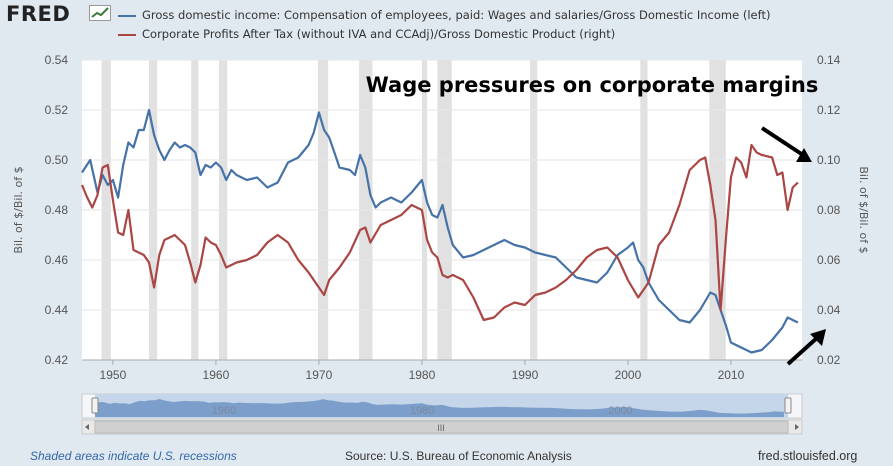 The image size is (893, 466). I want to click on x-tick-label: 1990, so click(525, 375).